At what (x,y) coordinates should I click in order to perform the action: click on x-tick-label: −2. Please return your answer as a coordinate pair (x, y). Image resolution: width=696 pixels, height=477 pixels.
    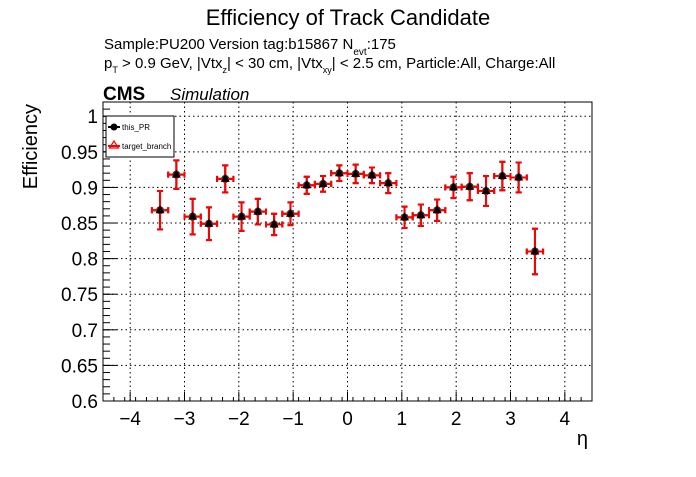
    Looking at the image, I should click on (239, 419).